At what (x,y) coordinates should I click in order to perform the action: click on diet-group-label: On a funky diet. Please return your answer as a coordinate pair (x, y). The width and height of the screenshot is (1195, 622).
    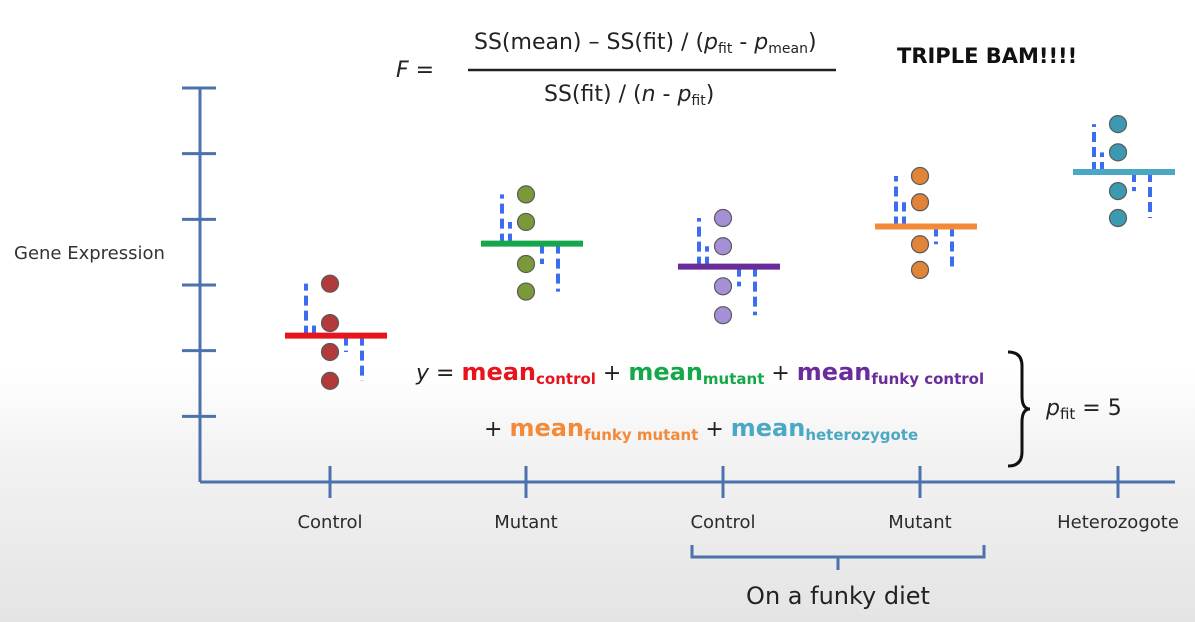
    Looking at the image, I should click on (838, 596).